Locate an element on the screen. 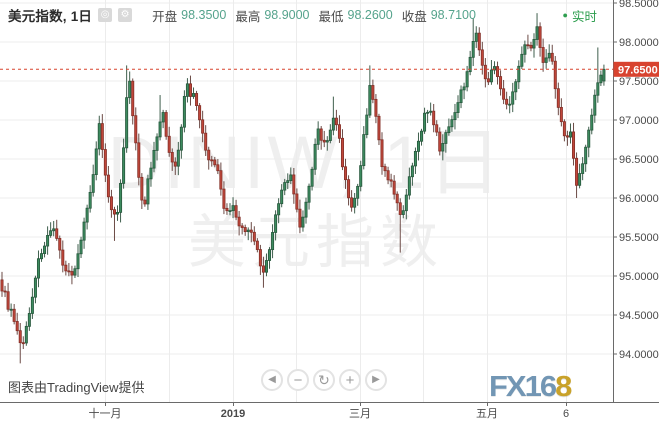 Image resolution: width=659 pixels, height=421 pixels. time-tick-label: 2019 is located at coordinates (233, 414).